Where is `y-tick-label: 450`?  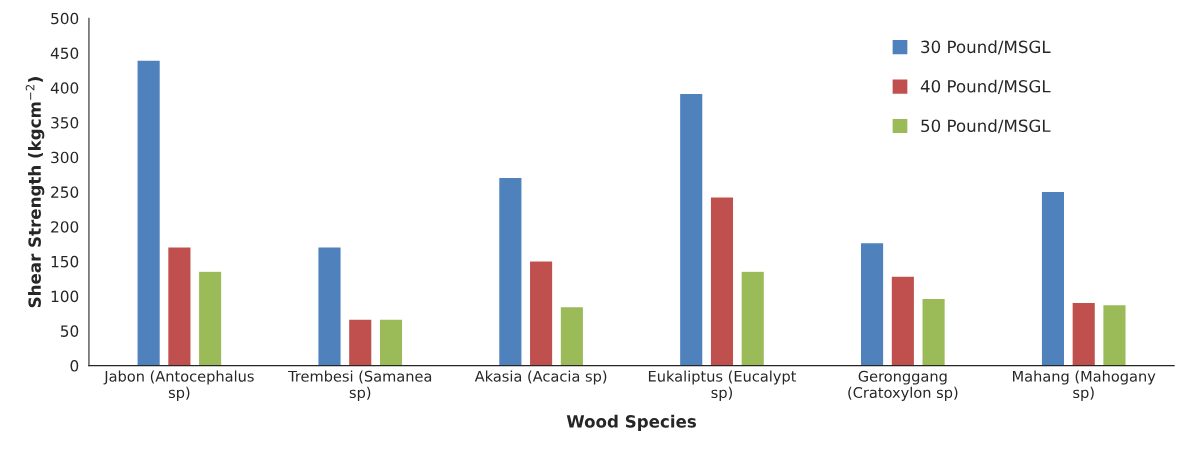
y-tick-label: 450 is located at coordinates (64, 53).